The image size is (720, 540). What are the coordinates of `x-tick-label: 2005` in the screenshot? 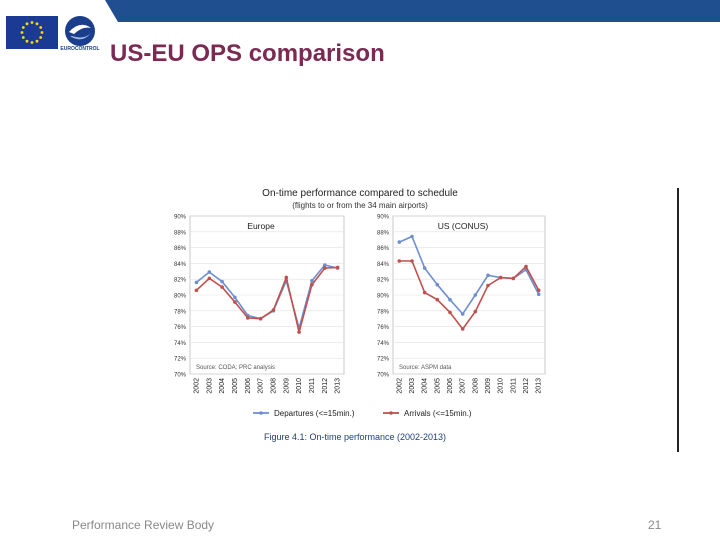 It's located at (235, 386).